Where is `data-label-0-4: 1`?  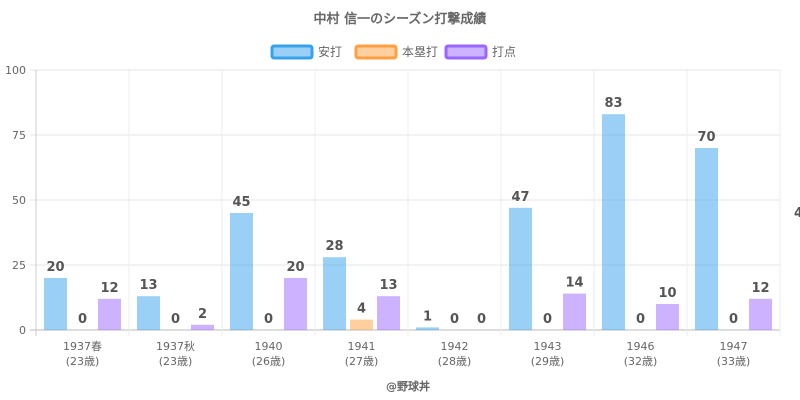
data-label-0-4: 1 is located at coordinates (427, 316).